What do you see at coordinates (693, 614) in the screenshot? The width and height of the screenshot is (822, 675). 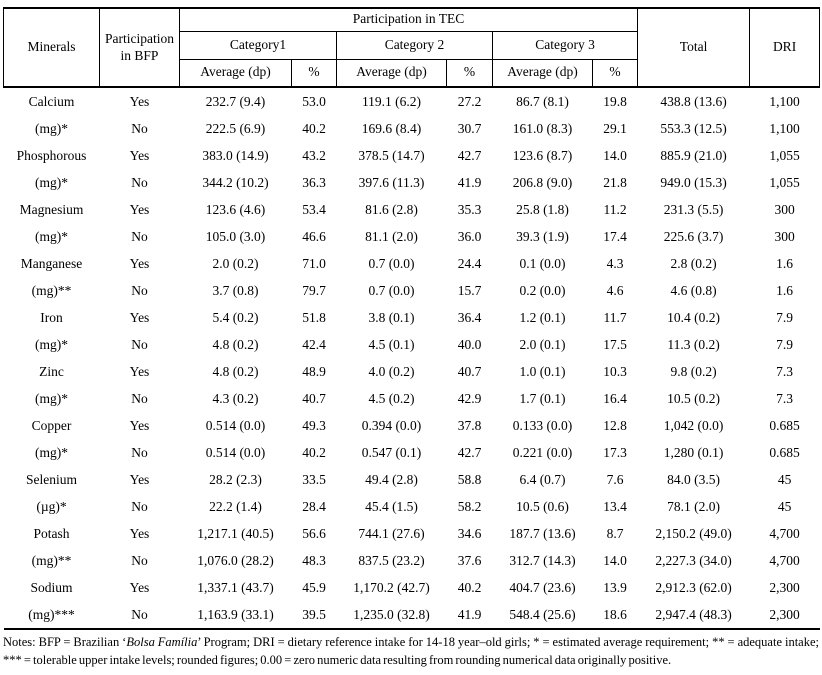 I see `cell-average: 2,947.4 (48.3)` at bounding box center [693, 614].